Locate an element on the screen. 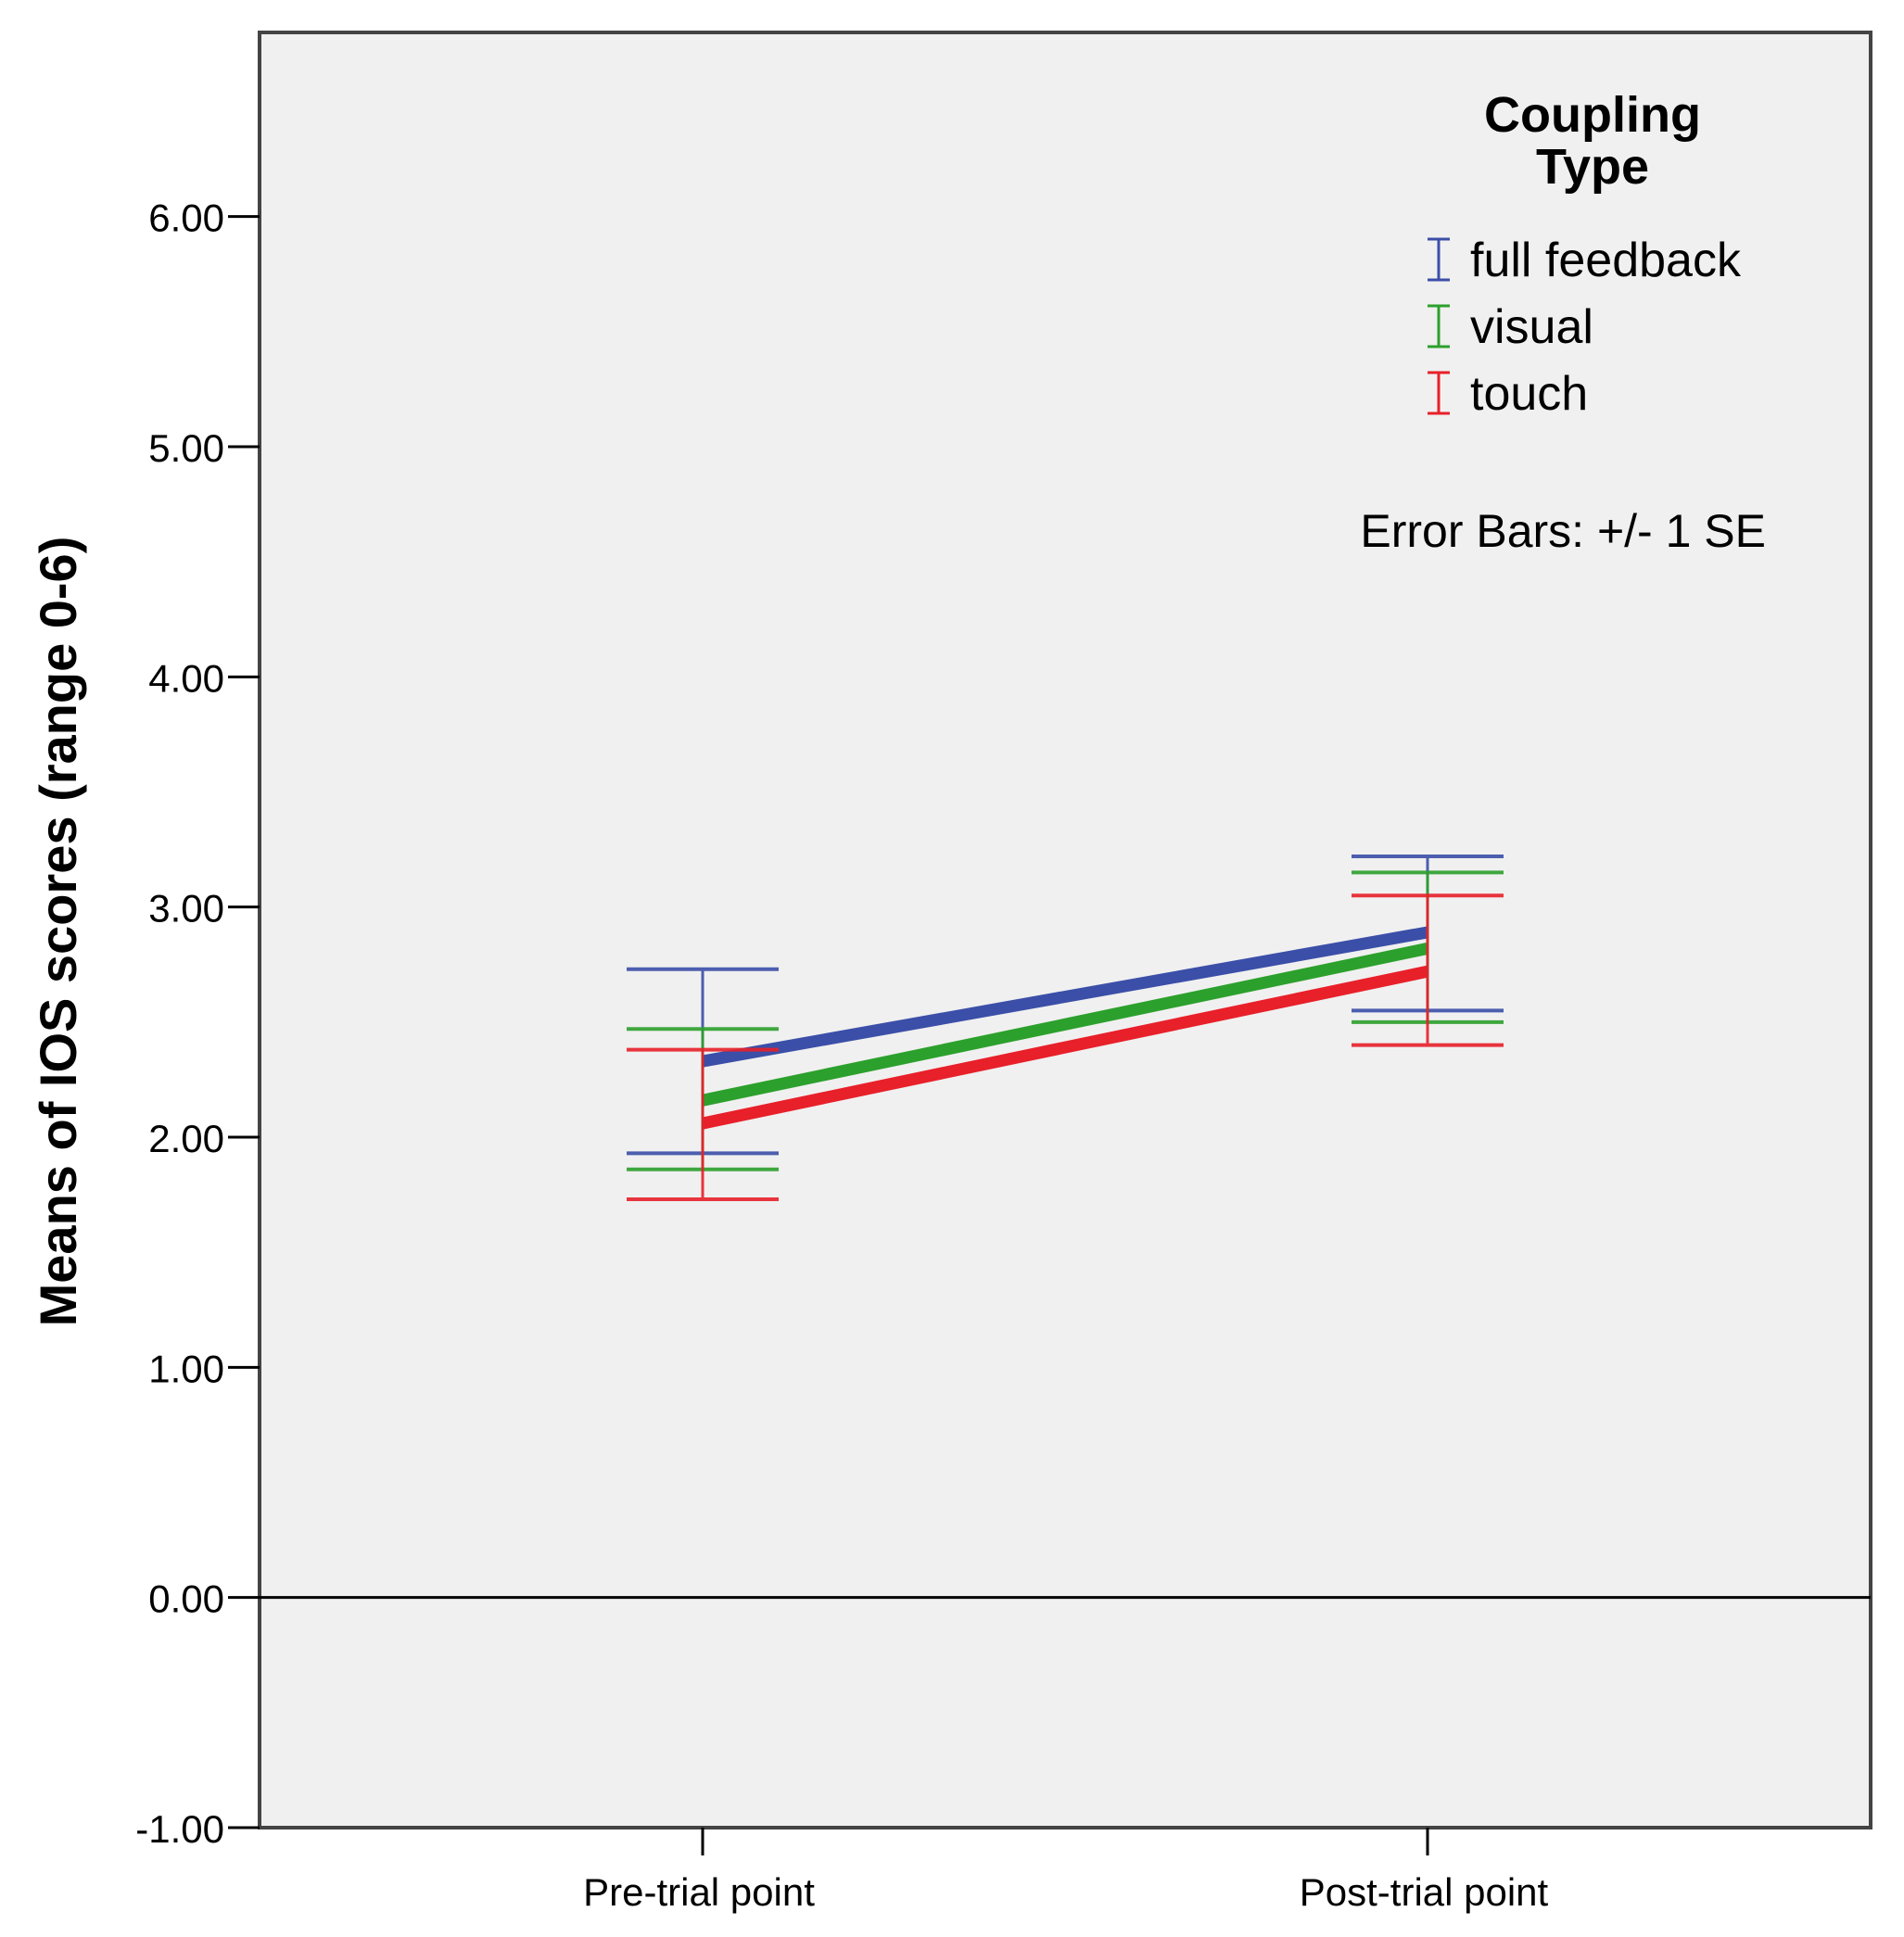 This screenshot has width=1904, height=1937. legend-item-full-feedback: full feedback is located at coordinates (1585, 260).